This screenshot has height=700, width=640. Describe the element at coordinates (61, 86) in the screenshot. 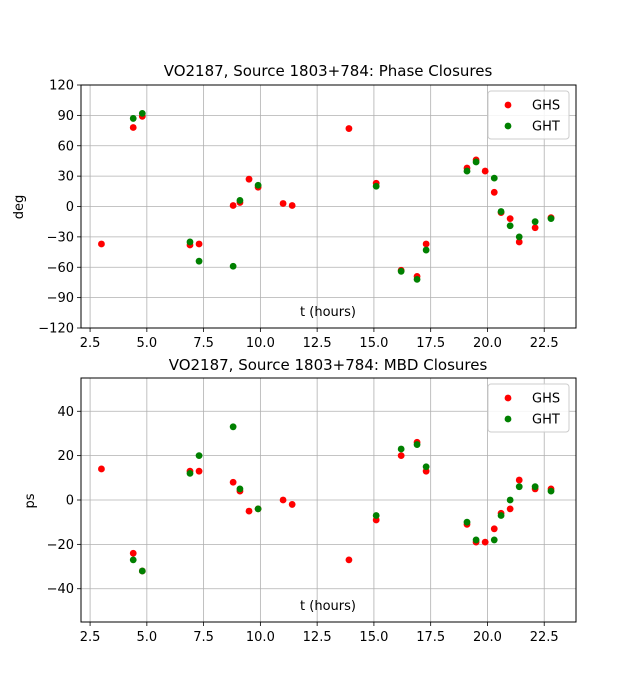

I see `y-tick-label: 120` at that location.